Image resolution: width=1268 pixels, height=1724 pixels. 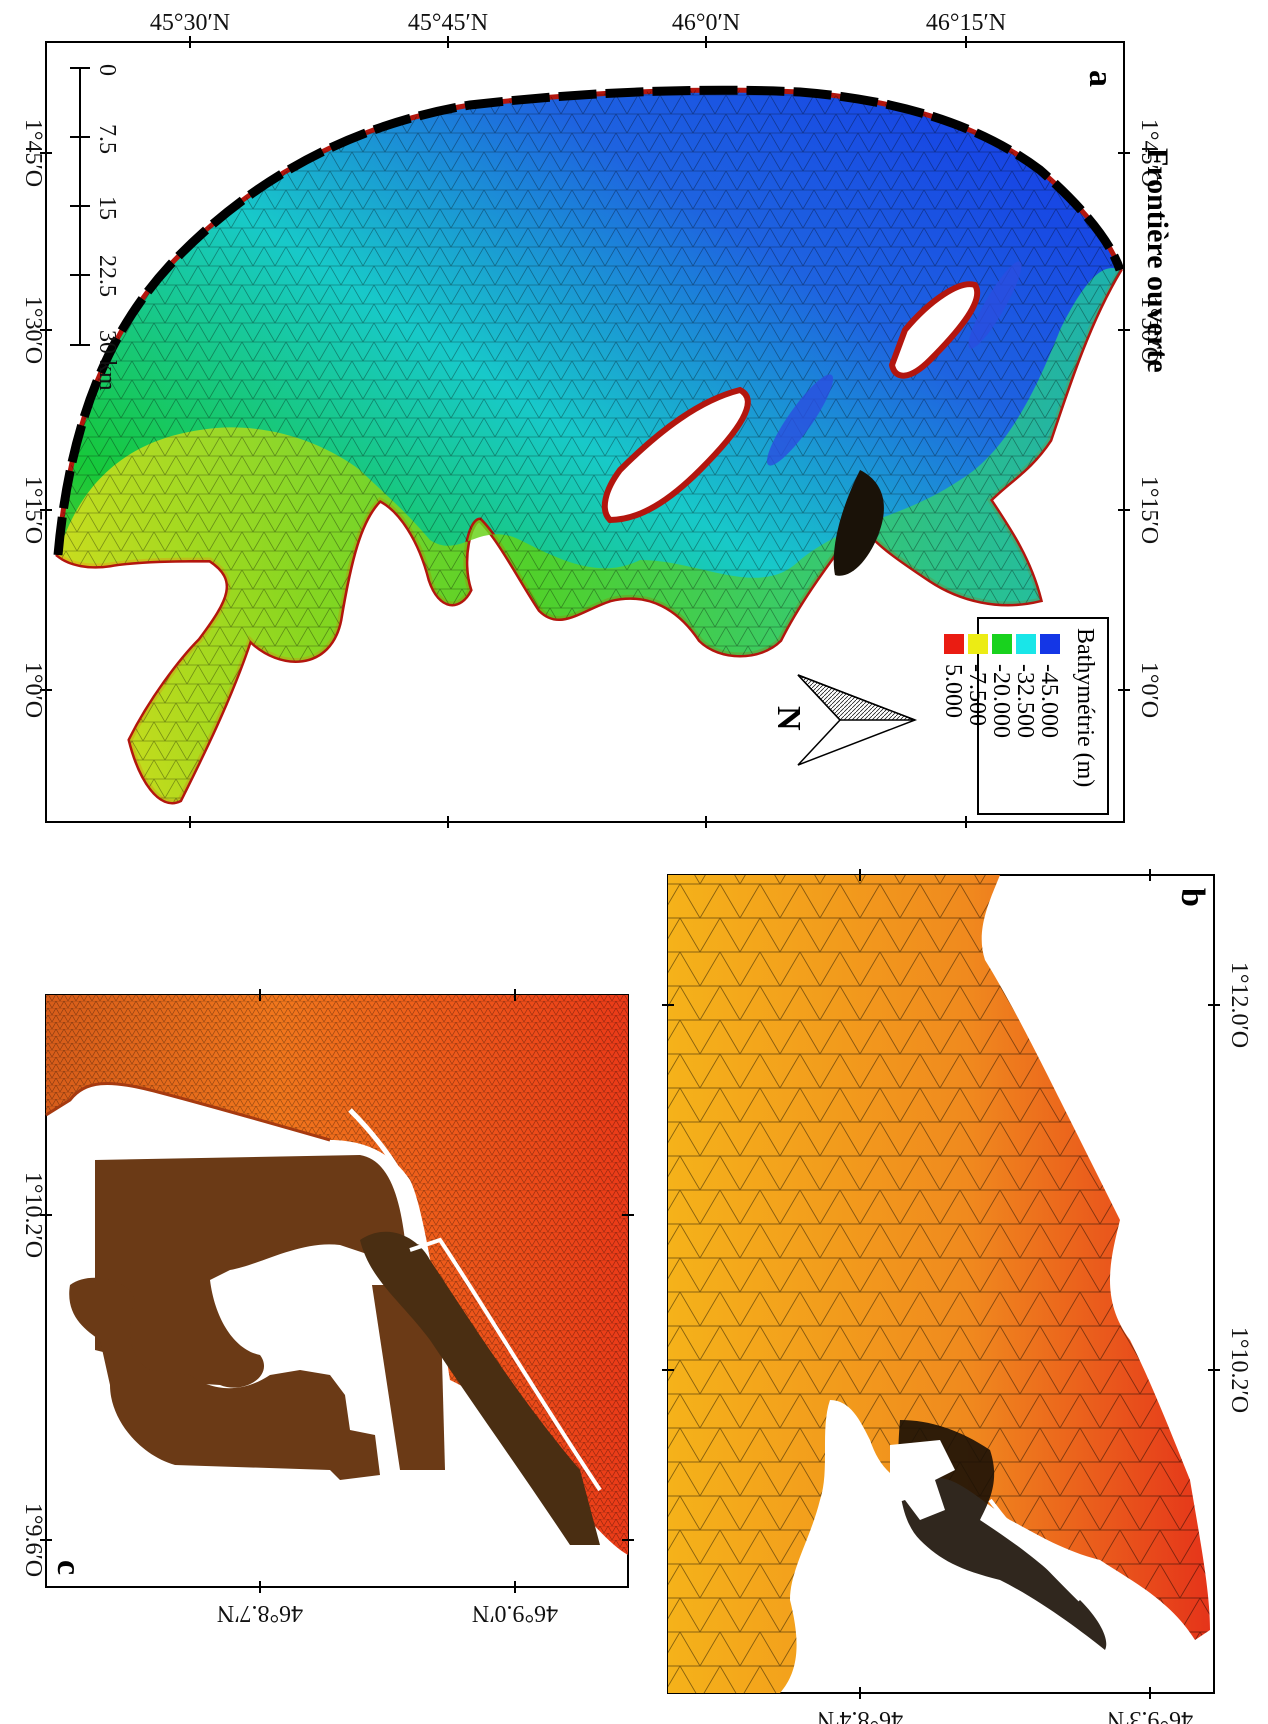 I want to click on scale-label: 7.5, so click(x=107, y=139).